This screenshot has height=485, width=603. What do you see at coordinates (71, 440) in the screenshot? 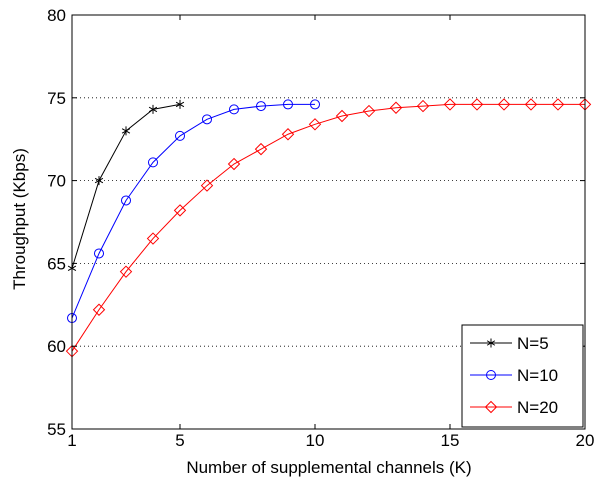
I see `x-tick-label-0: 1` at bounding box center [71, 440].